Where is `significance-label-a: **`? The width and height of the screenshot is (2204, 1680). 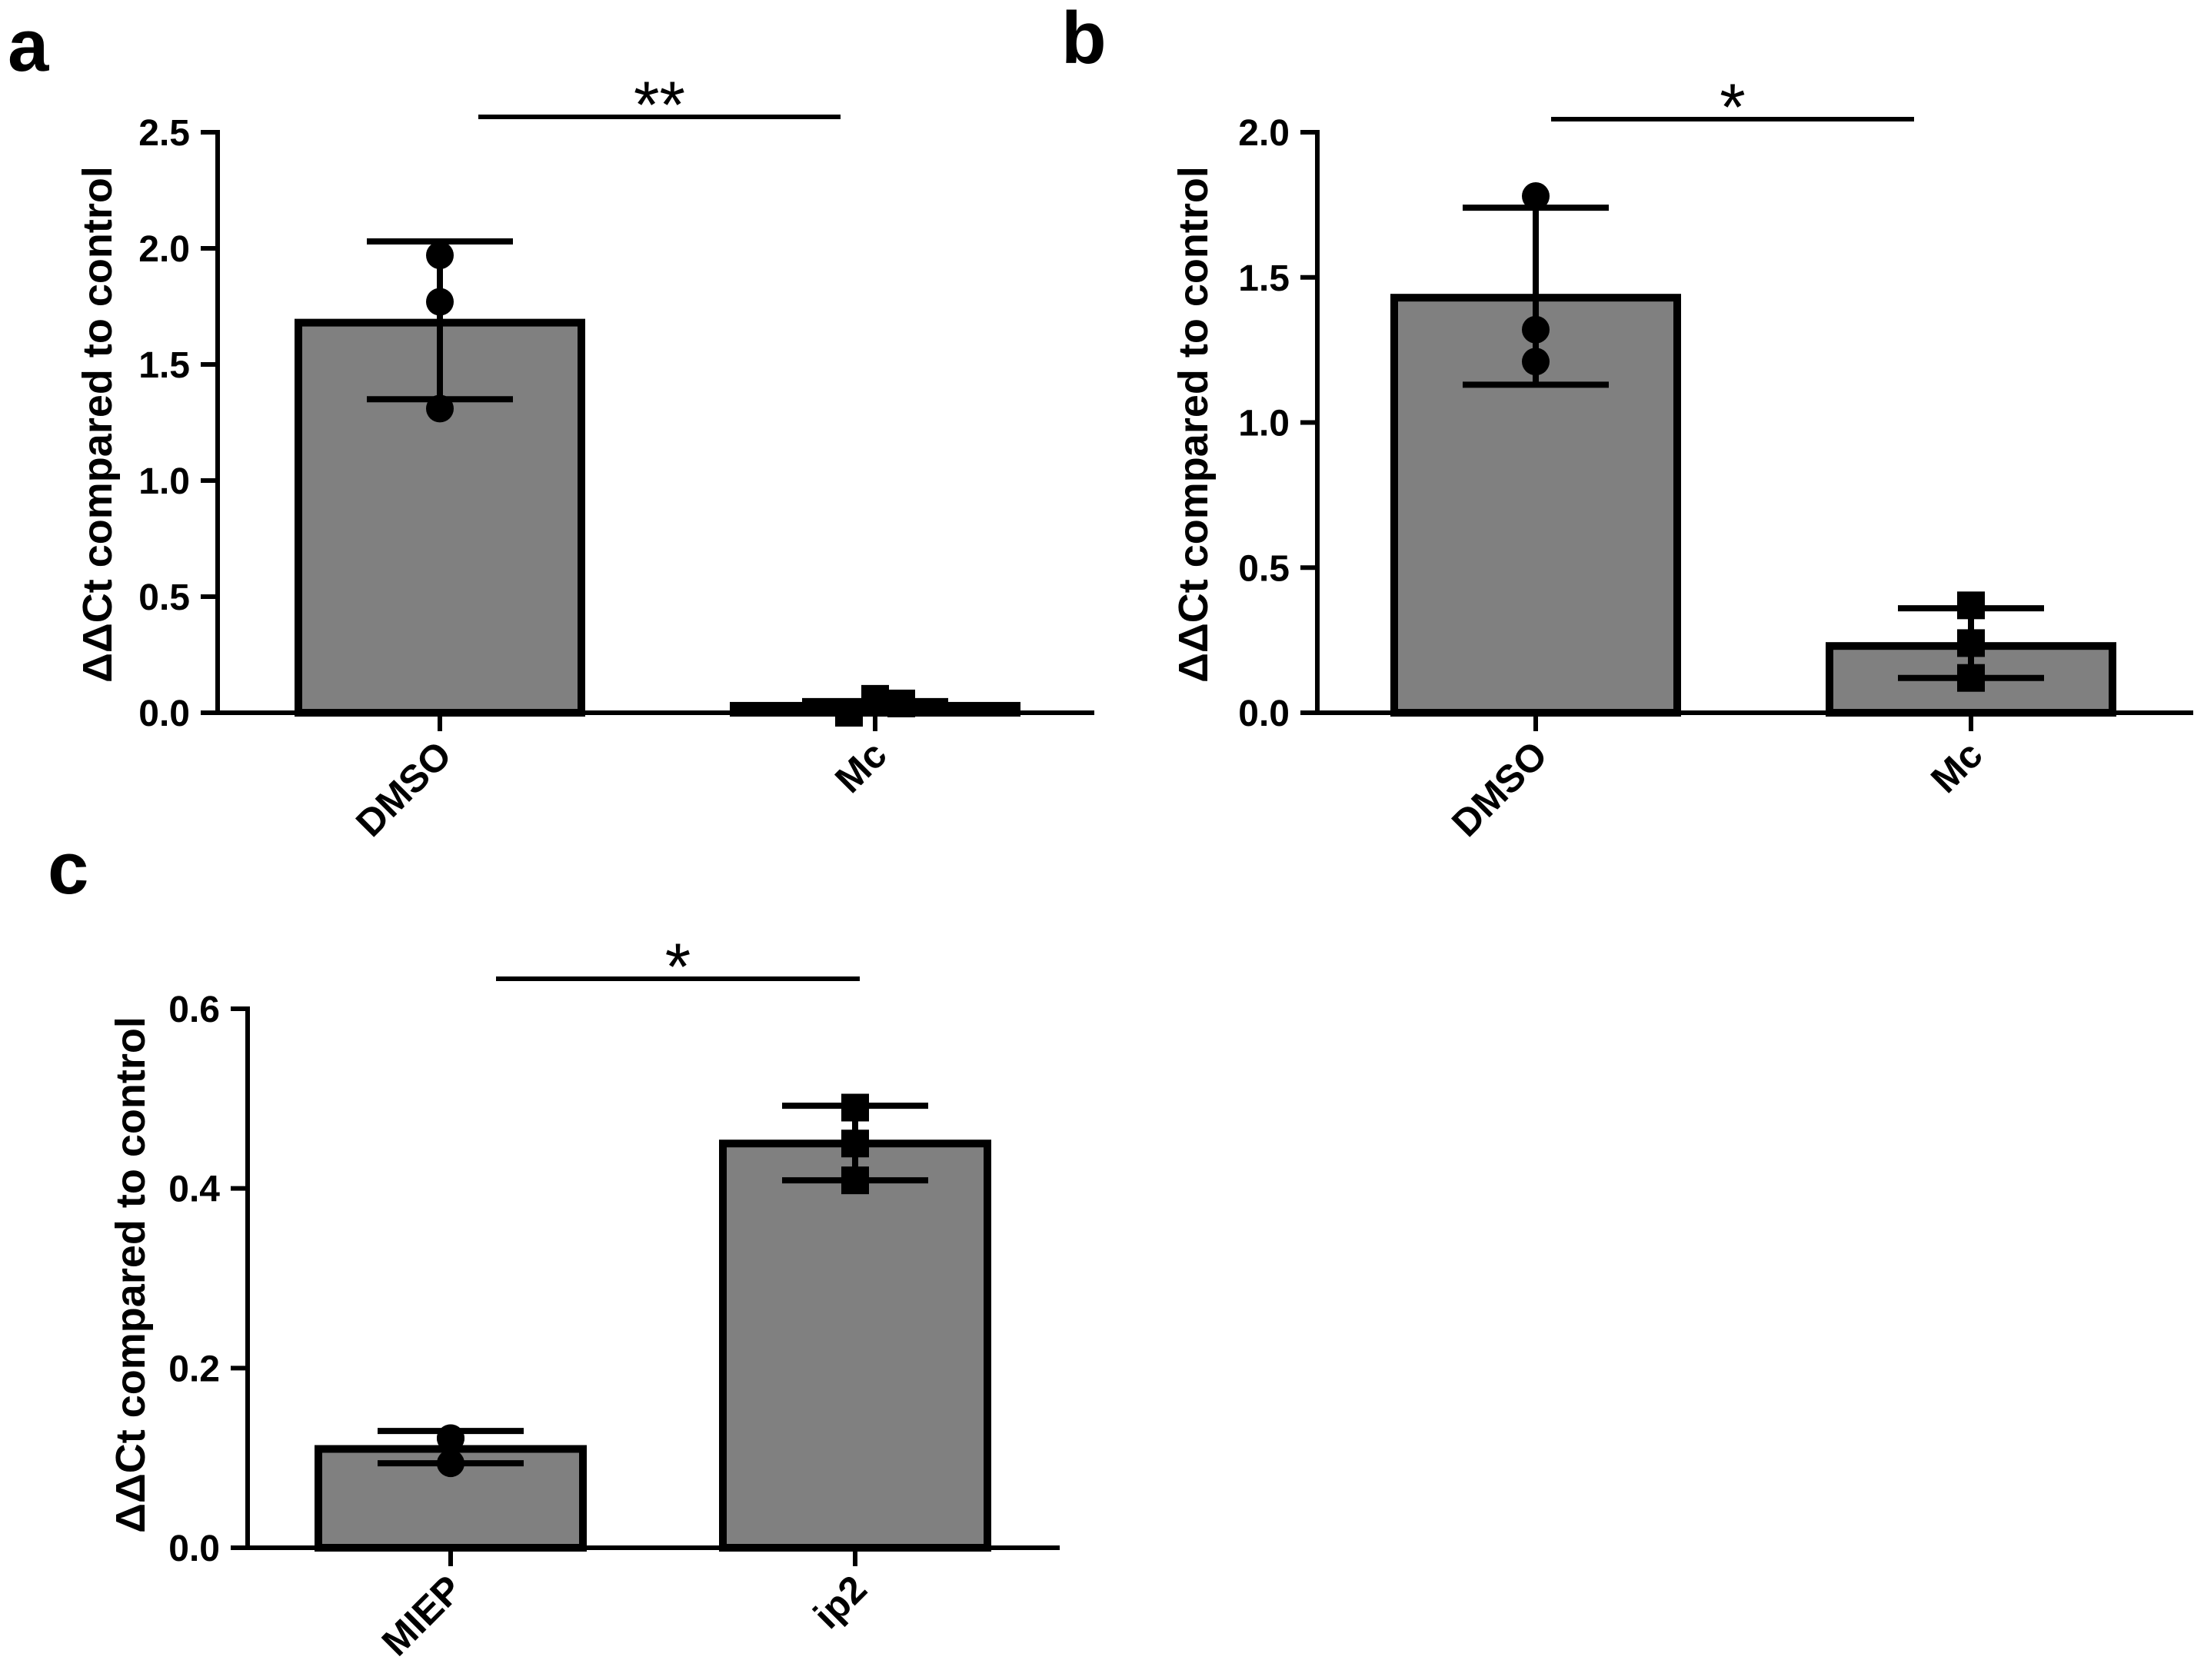 significance-label-a: ** is located at coordinates (659, 105).